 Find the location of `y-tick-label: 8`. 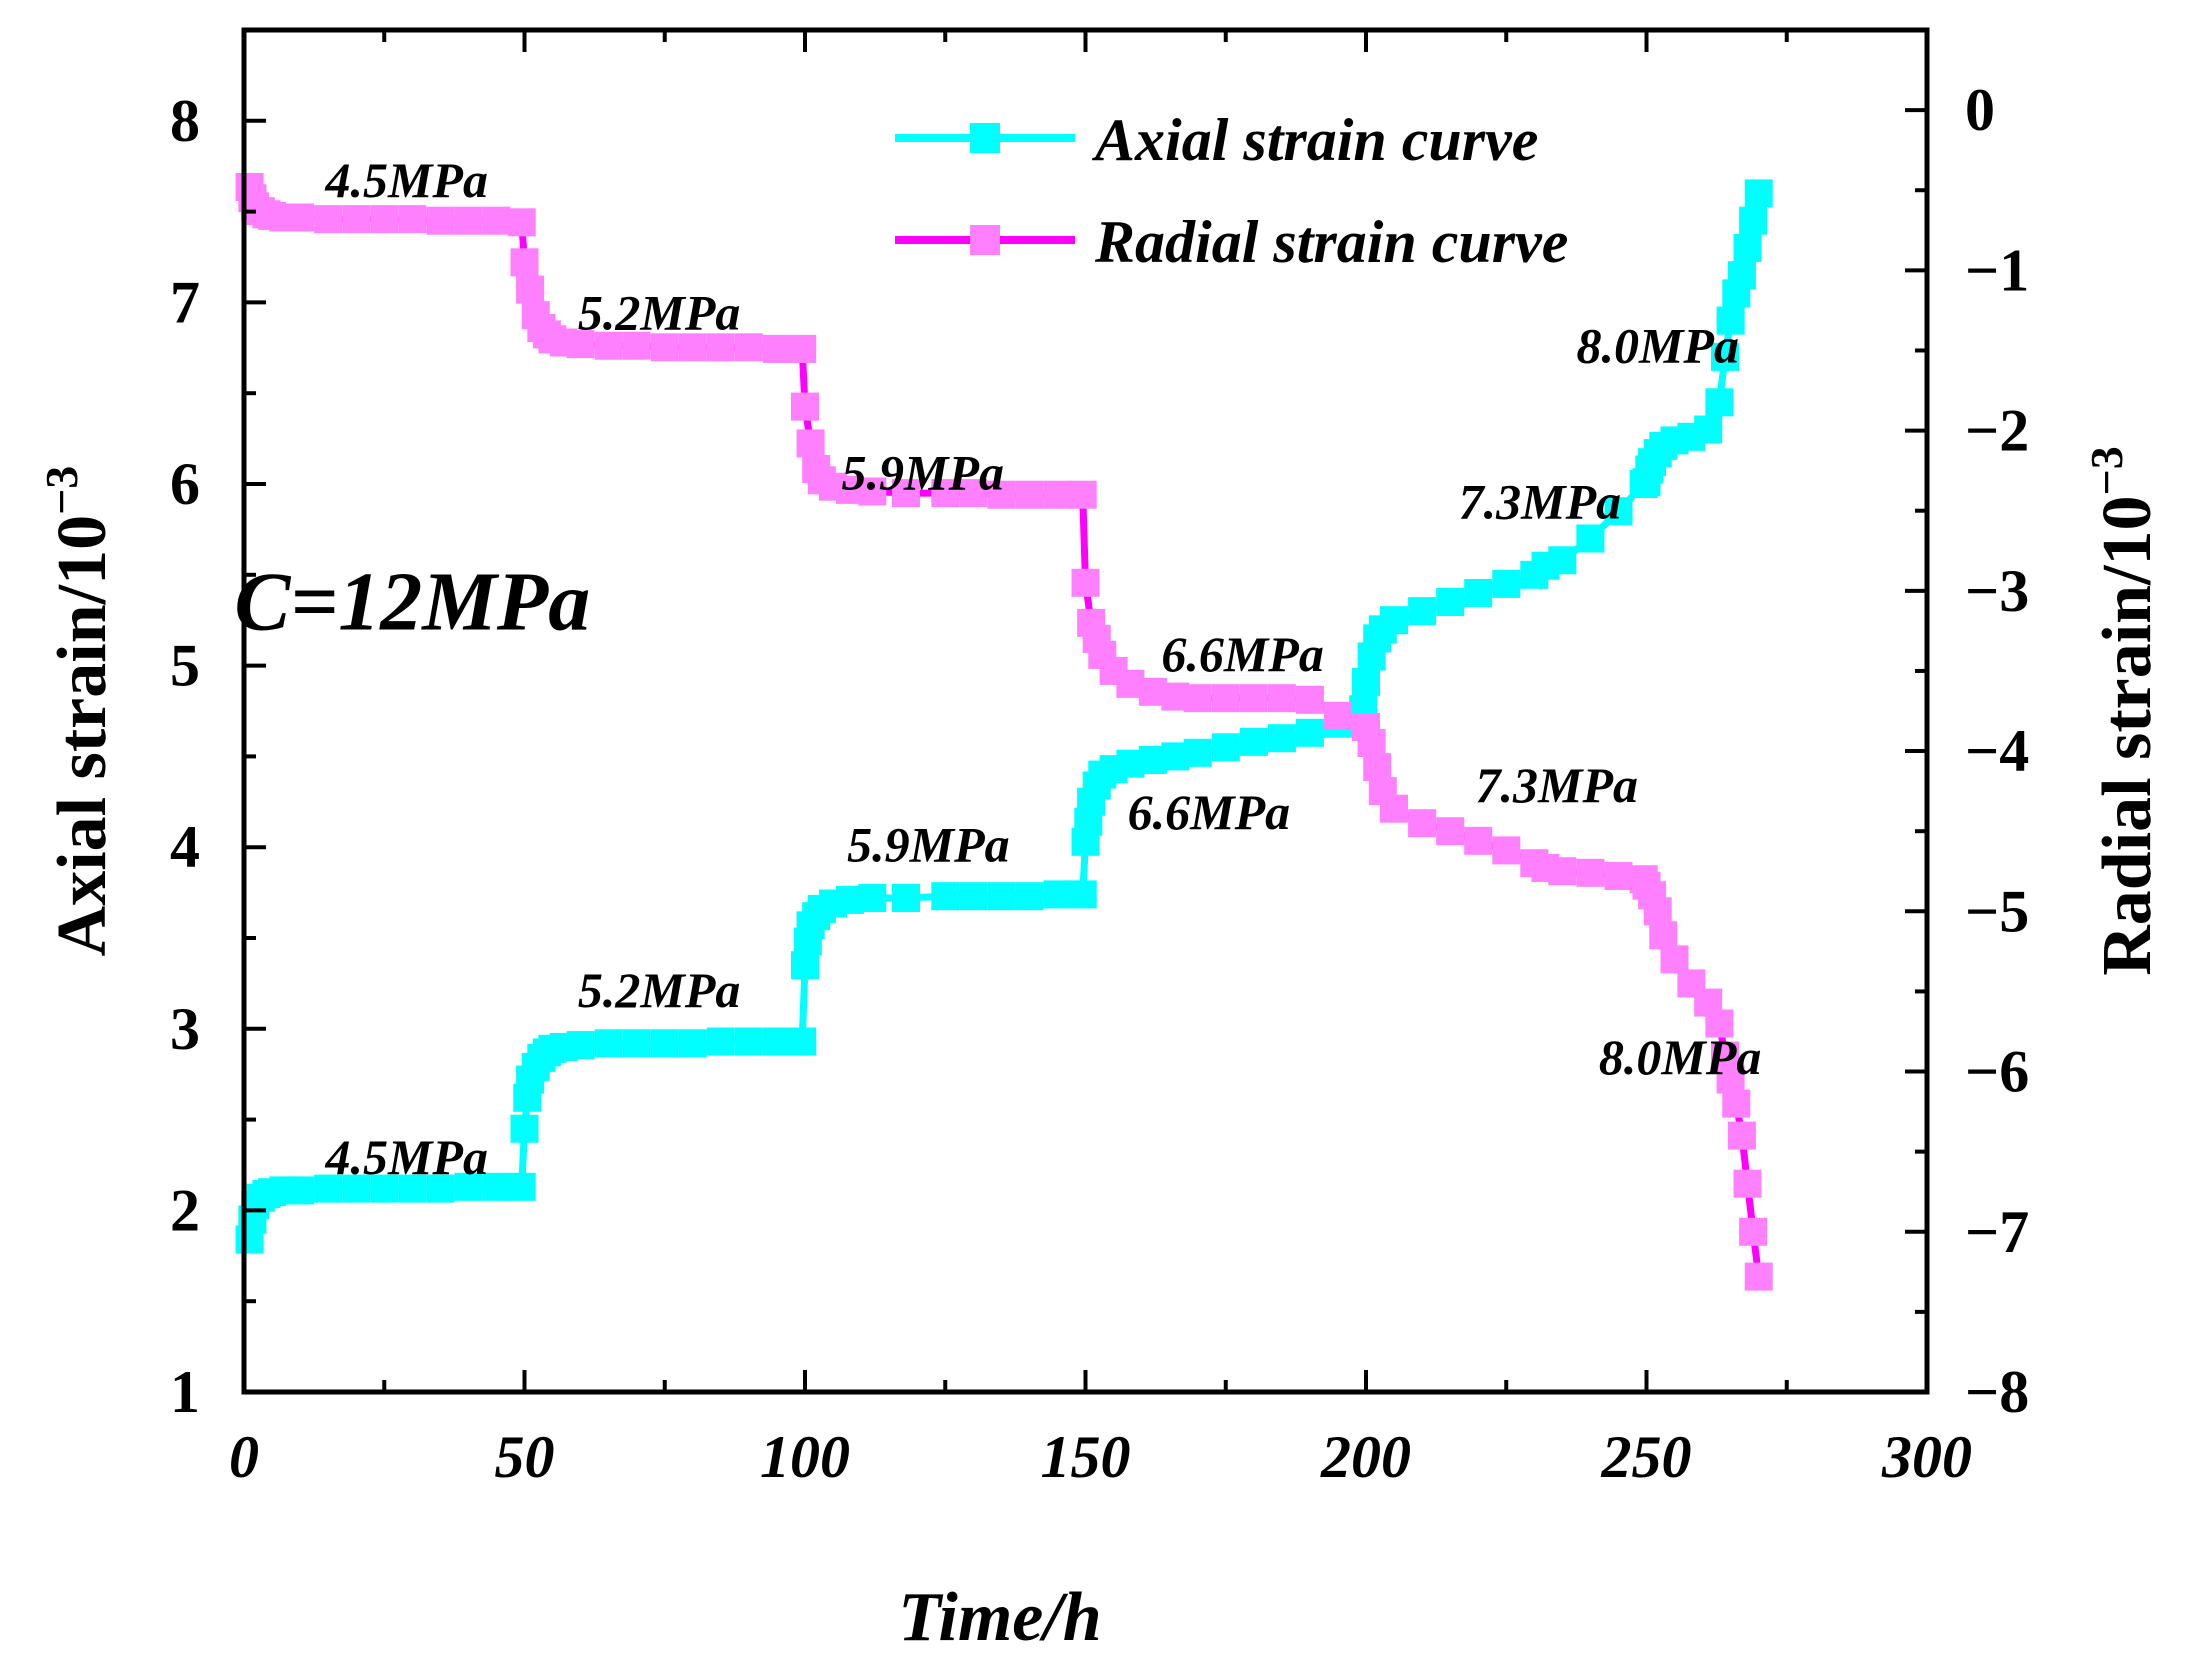

y-tick-label: 8 is located at coordinates (185, 121).